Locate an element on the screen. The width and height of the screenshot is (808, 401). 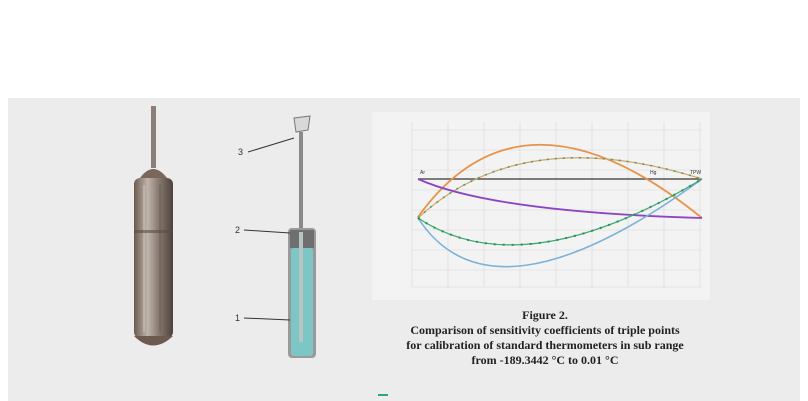
point-label-ar: Ar is located at coordinates (422, 173).